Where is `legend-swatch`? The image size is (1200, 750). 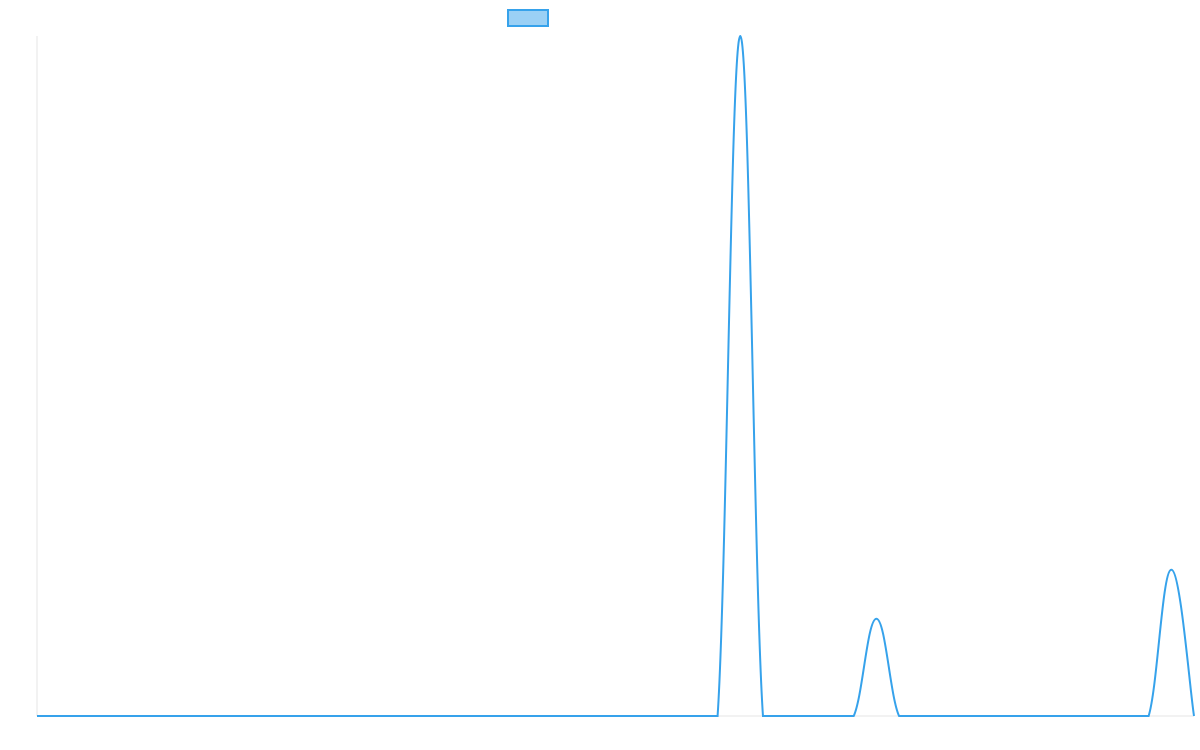
legend-swatch is located at coordinates (528, 18).